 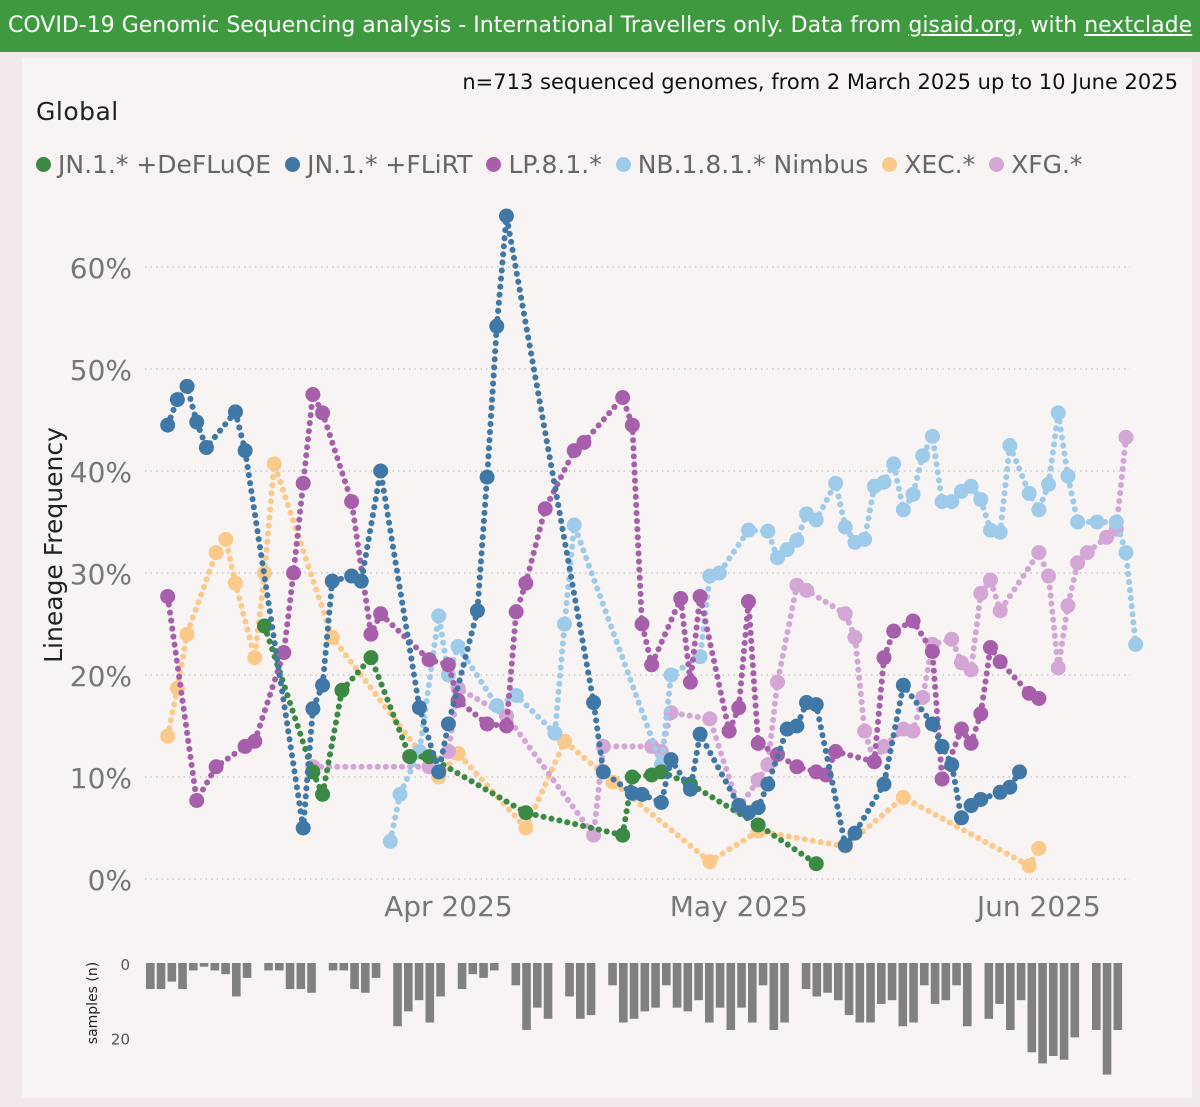 What do you see at coordinates (101, 472) in the screenshot?
I see `y-tick-label: 40%` at bounding box center [101, 472].